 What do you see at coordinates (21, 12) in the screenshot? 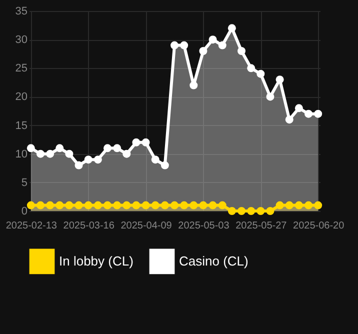
I see `y-tick-label: 35` at bounding box center [21, 12].